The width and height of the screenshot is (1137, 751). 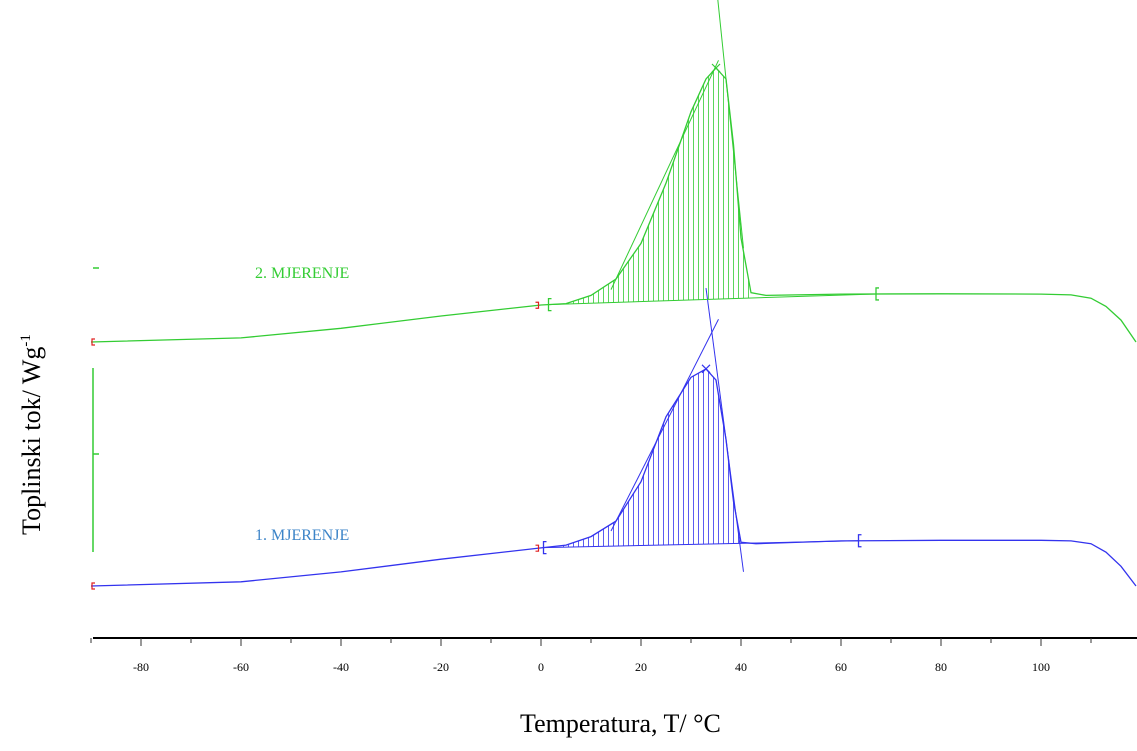 What do you see at coordinates (241, 667) in the screenshot?
I see `x-tick-label: -60` at bounding box center [241, 667].